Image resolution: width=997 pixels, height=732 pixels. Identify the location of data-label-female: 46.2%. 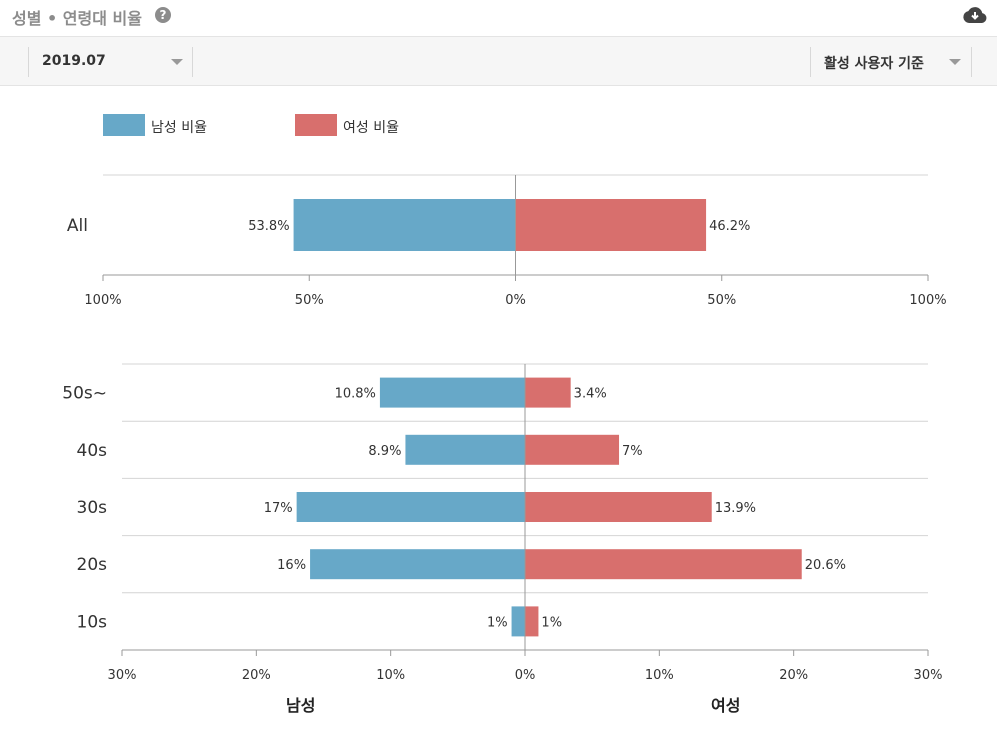
(729, 226).